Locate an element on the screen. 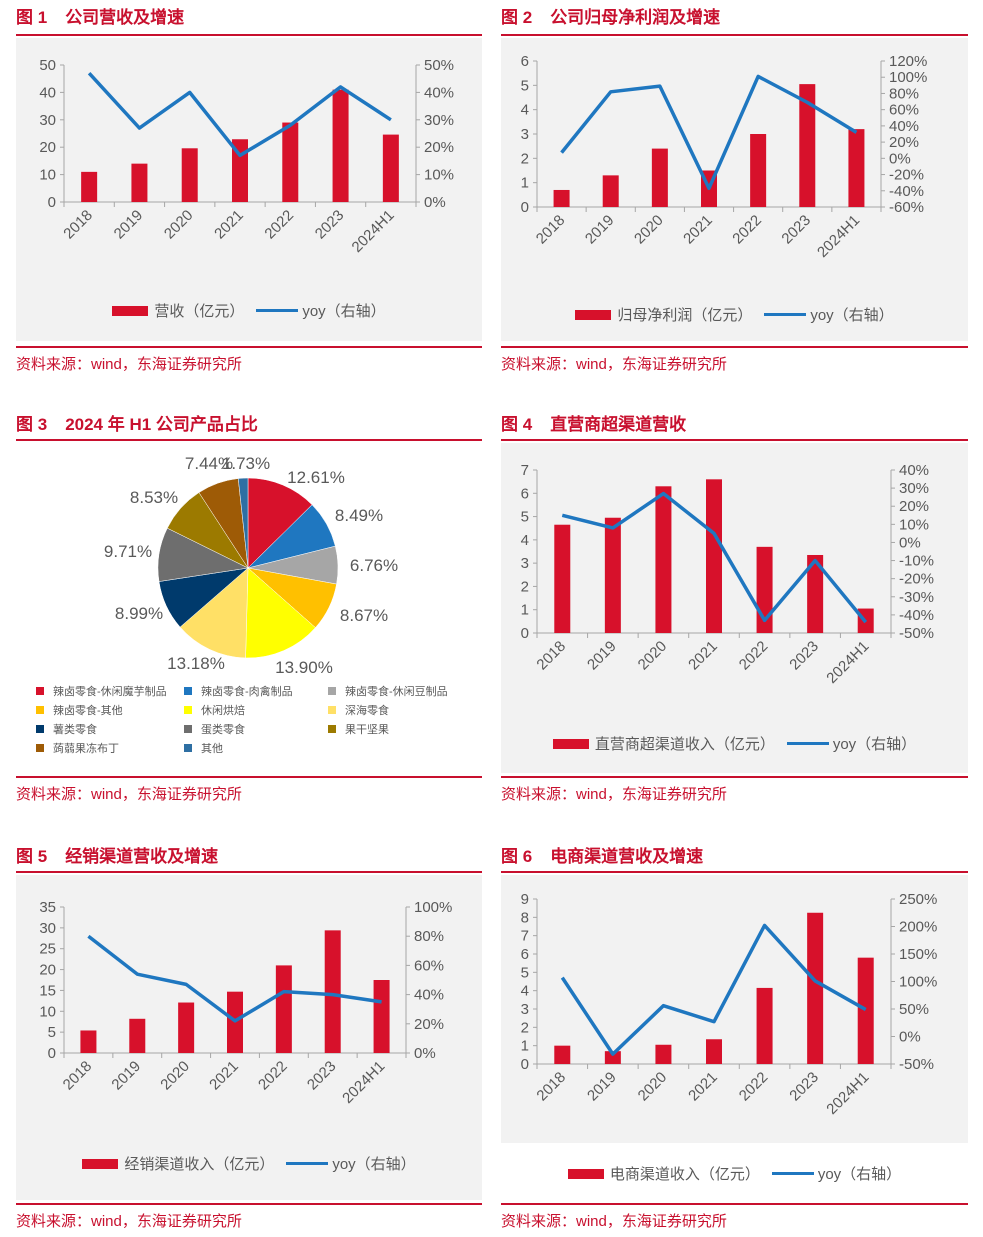 This screenshot has width=983, height=1237. left-tick-label: 9 is located at coordinates (525, 899).